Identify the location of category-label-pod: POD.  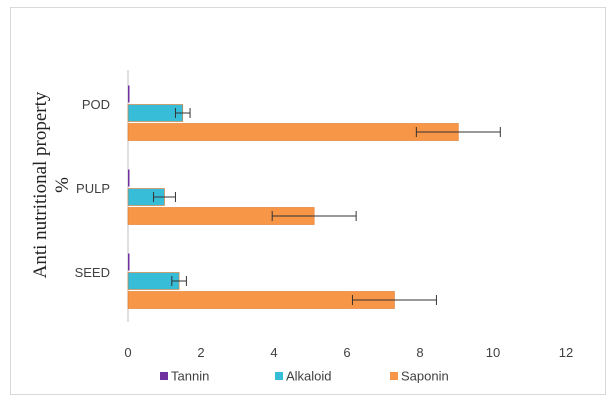
(96, 104).